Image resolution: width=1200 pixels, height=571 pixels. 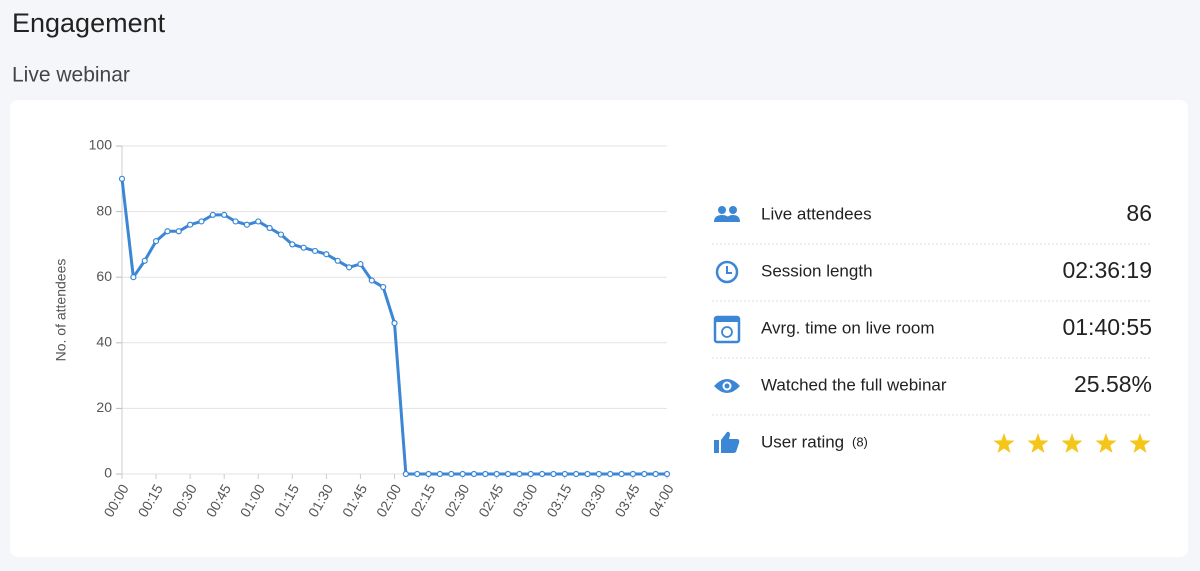 I want to click on stat-label: Avrg. time on live room, so click(x=848, y=327).